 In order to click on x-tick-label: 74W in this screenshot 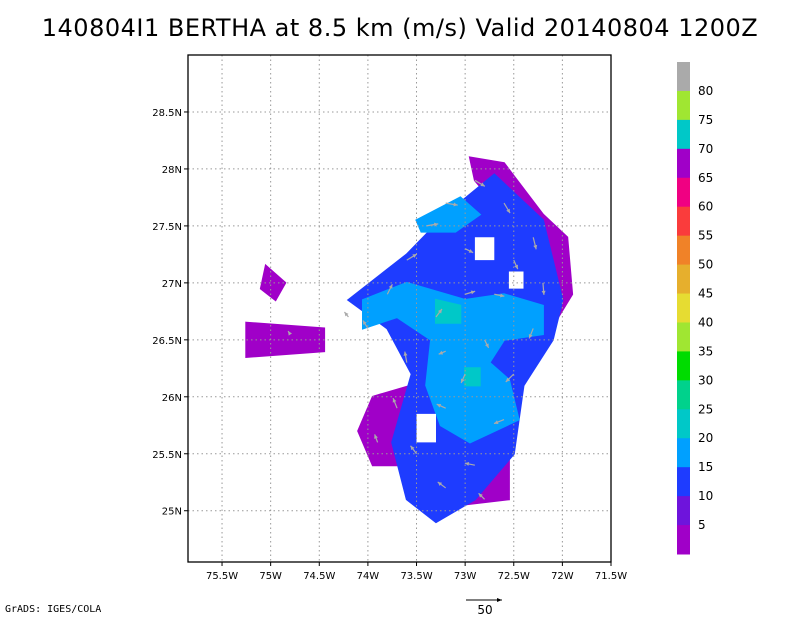, I will do `click(368, 576)`.